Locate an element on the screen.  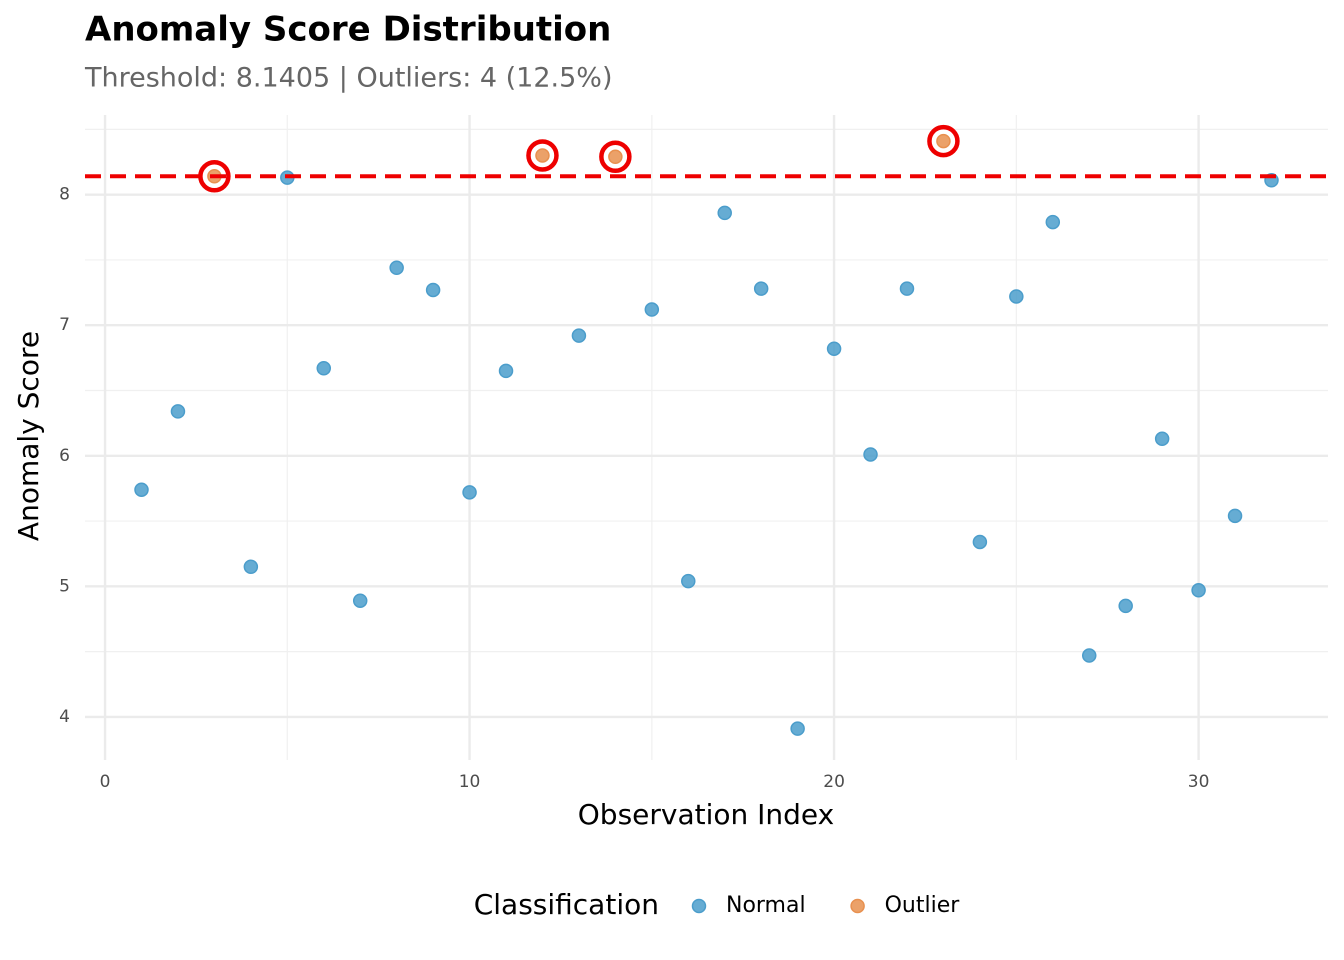
x-tick-label: 20 is located at coordinates (834, 782).